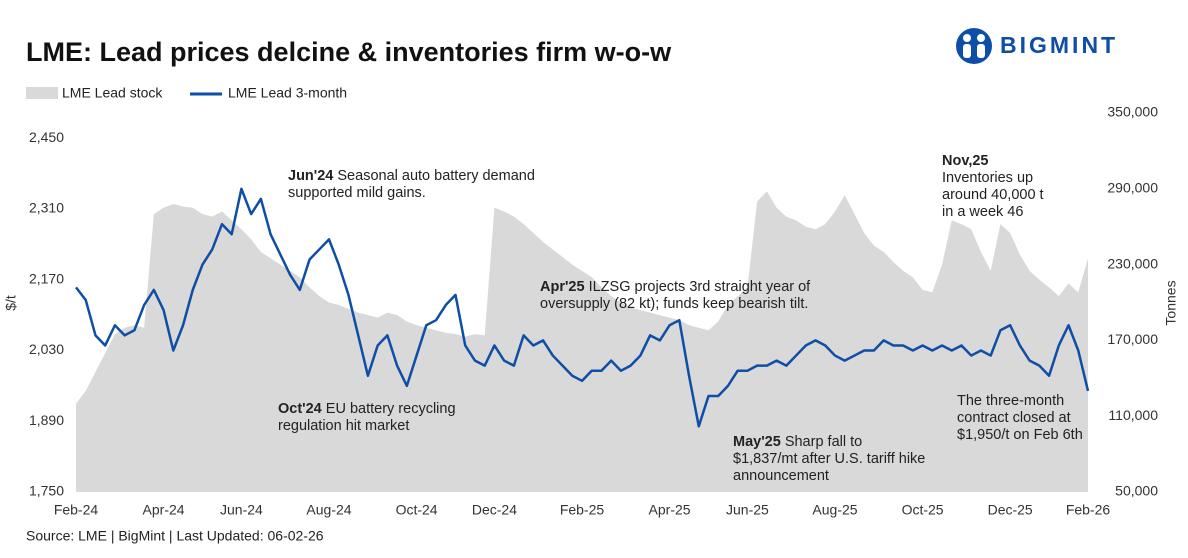 The image size is (1188, 558). Describe the element at coordinates (46, 491) in the screenshot. I see `y-tick-label: 1,750` at that location.